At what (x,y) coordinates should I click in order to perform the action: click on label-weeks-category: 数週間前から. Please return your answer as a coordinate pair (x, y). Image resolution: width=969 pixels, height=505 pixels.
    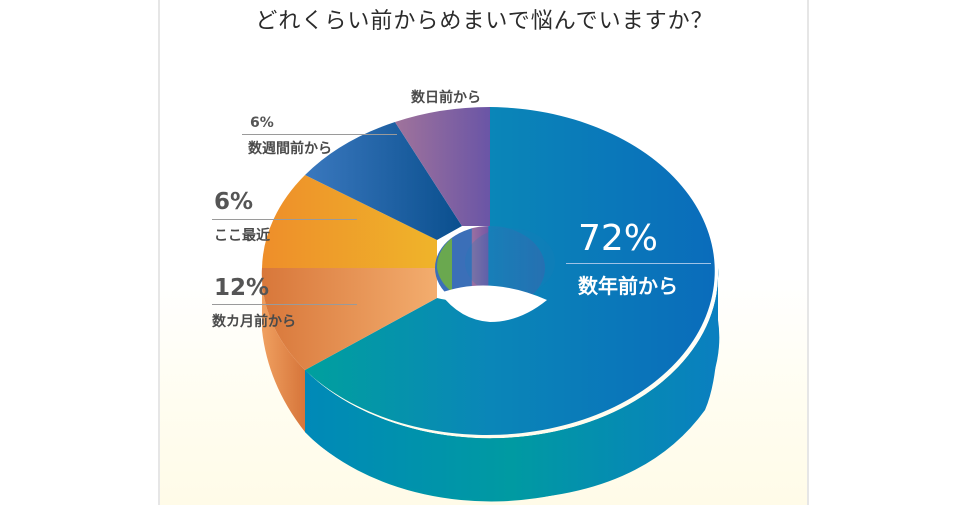
    Looking at the image, I should click on (290, 149).